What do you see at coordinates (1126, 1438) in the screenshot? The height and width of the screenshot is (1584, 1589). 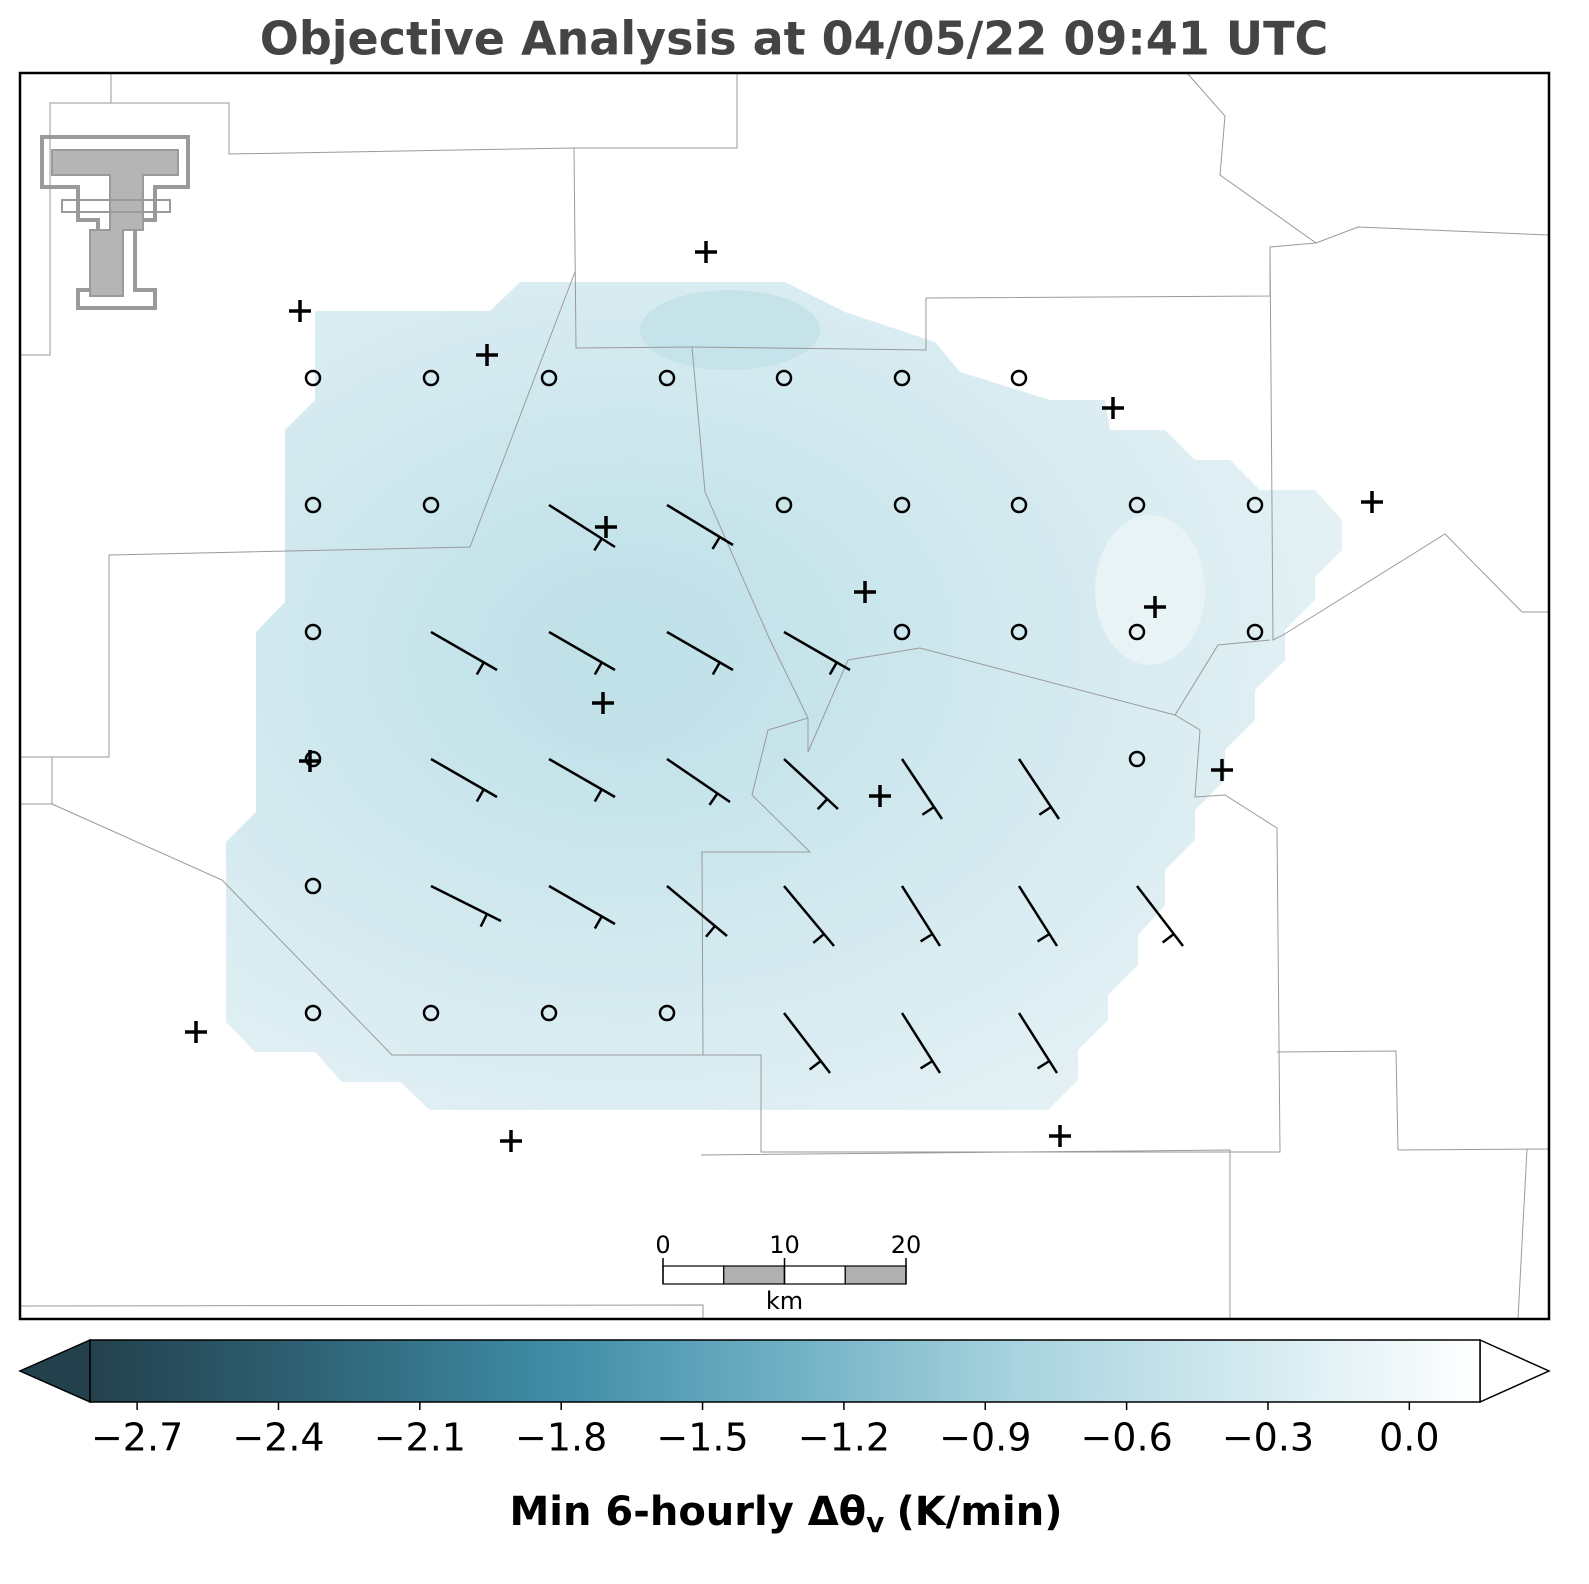 I see `colorbar-tick-label: −0.6` at bounding box center [1126, 1438].